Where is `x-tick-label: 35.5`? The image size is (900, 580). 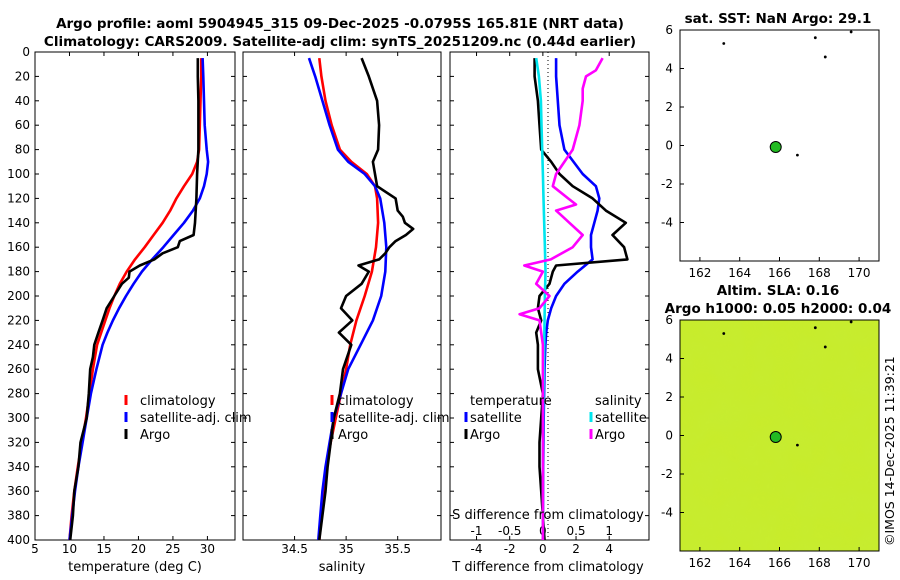
x-tick-label: 35.5 is located at coordinates (397, 549).